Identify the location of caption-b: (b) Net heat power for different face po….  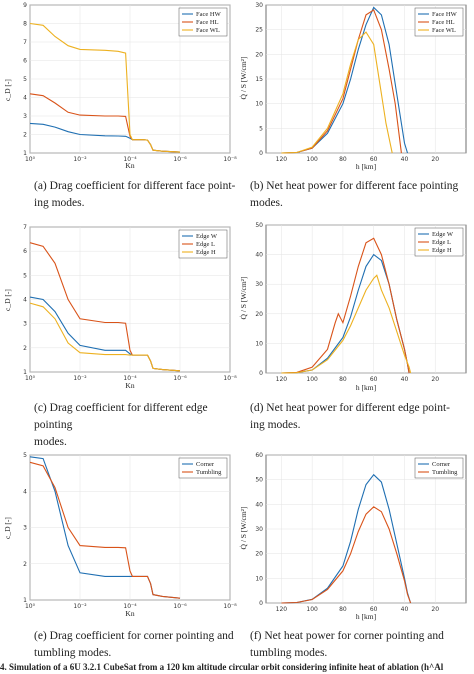
(354, 194).